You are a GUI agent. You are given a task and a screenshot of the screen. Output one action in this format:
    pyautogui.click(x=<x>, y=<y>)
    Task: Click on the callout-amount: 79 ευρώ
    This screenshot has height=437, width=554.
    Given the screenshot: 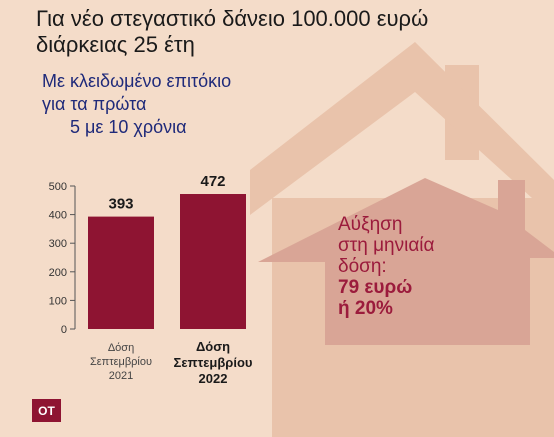 What is the action you would take?
    pyautogui.click(x=375, y=287)
    